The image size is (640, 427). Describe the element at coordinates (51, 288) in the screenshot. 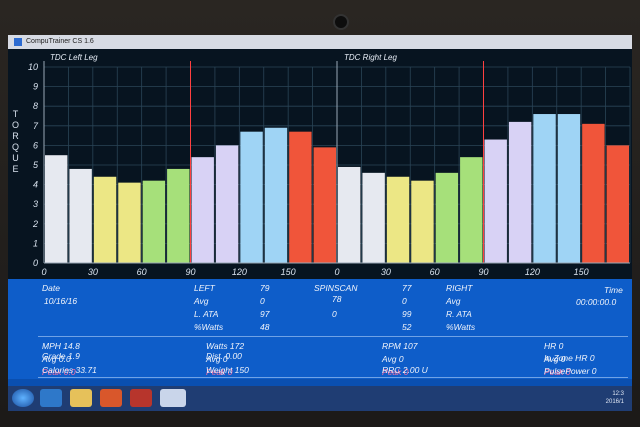

I see `date-label: Date` at that location.